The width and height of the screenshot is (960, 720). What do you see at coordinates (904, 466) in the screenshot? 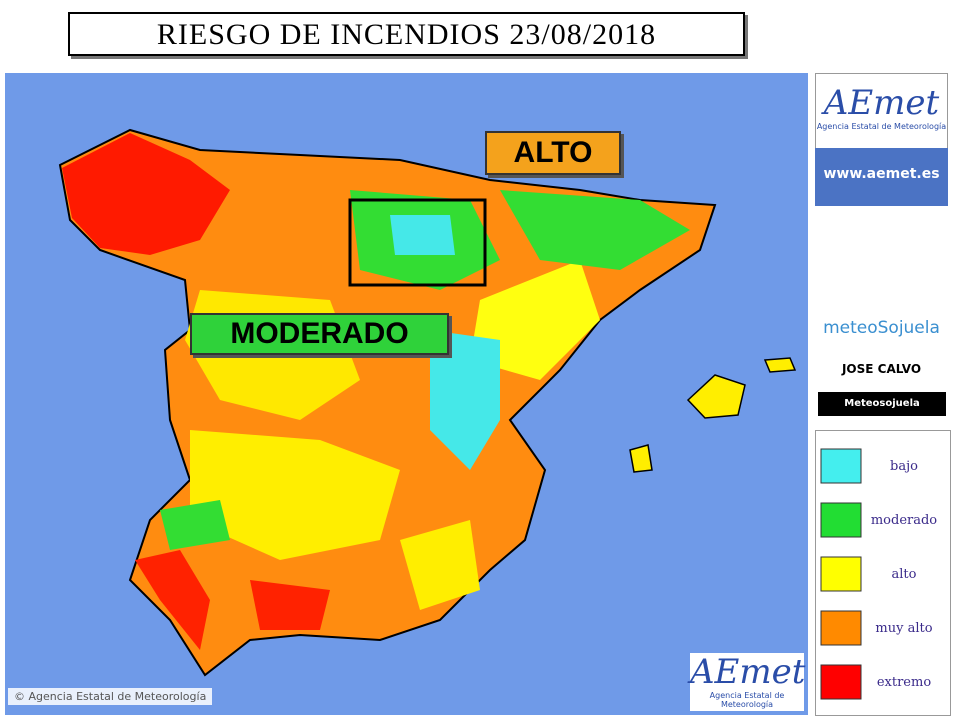
I see `legend-label: bajo` at bounding box center [904, 466].